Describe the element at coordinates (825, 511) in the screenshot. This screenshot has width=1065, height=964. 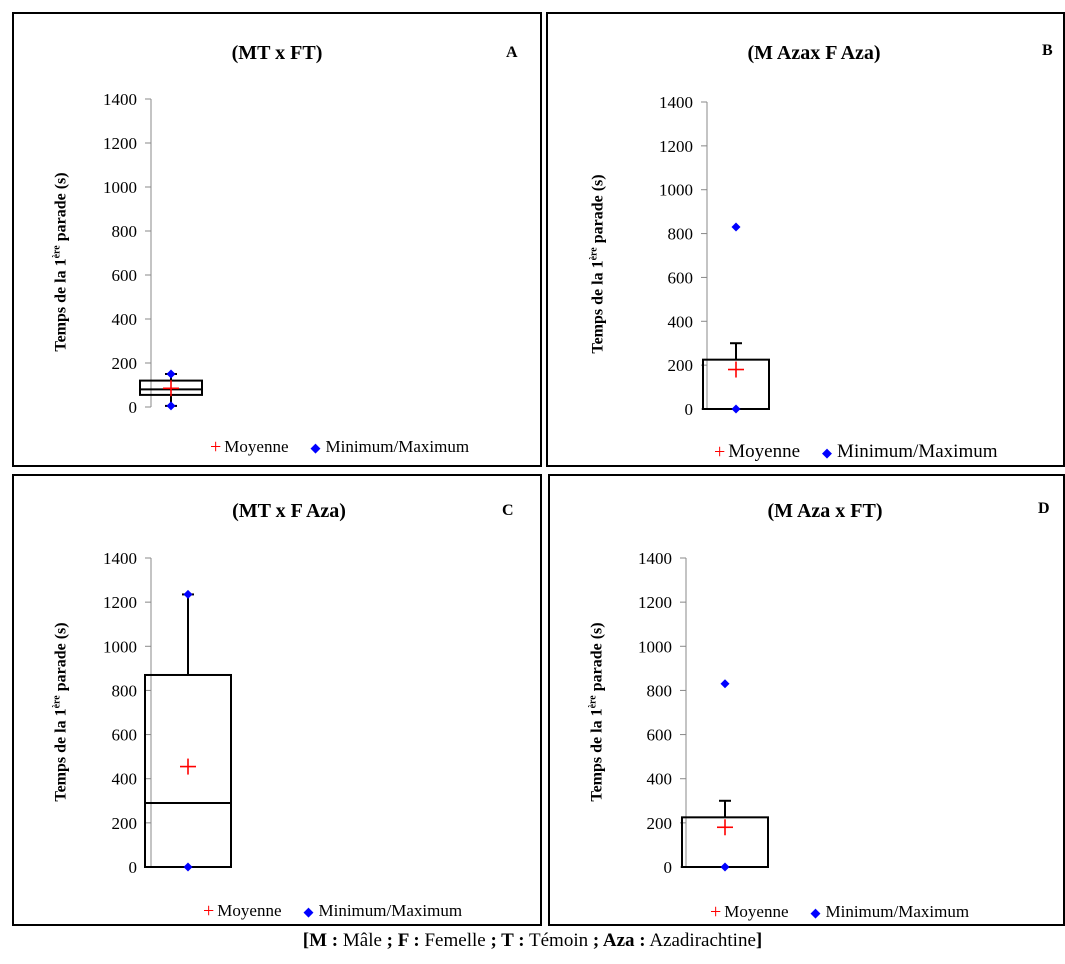
I see `chart-title-d: (M Aza x FT)` at that location.